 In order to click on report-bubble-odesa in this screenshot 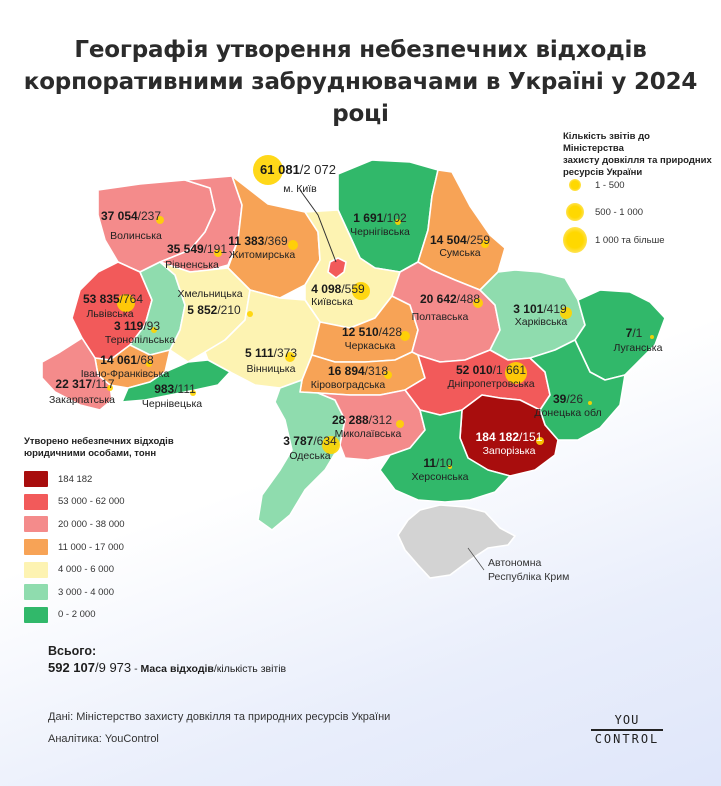, I will do `click(331, 445)`.